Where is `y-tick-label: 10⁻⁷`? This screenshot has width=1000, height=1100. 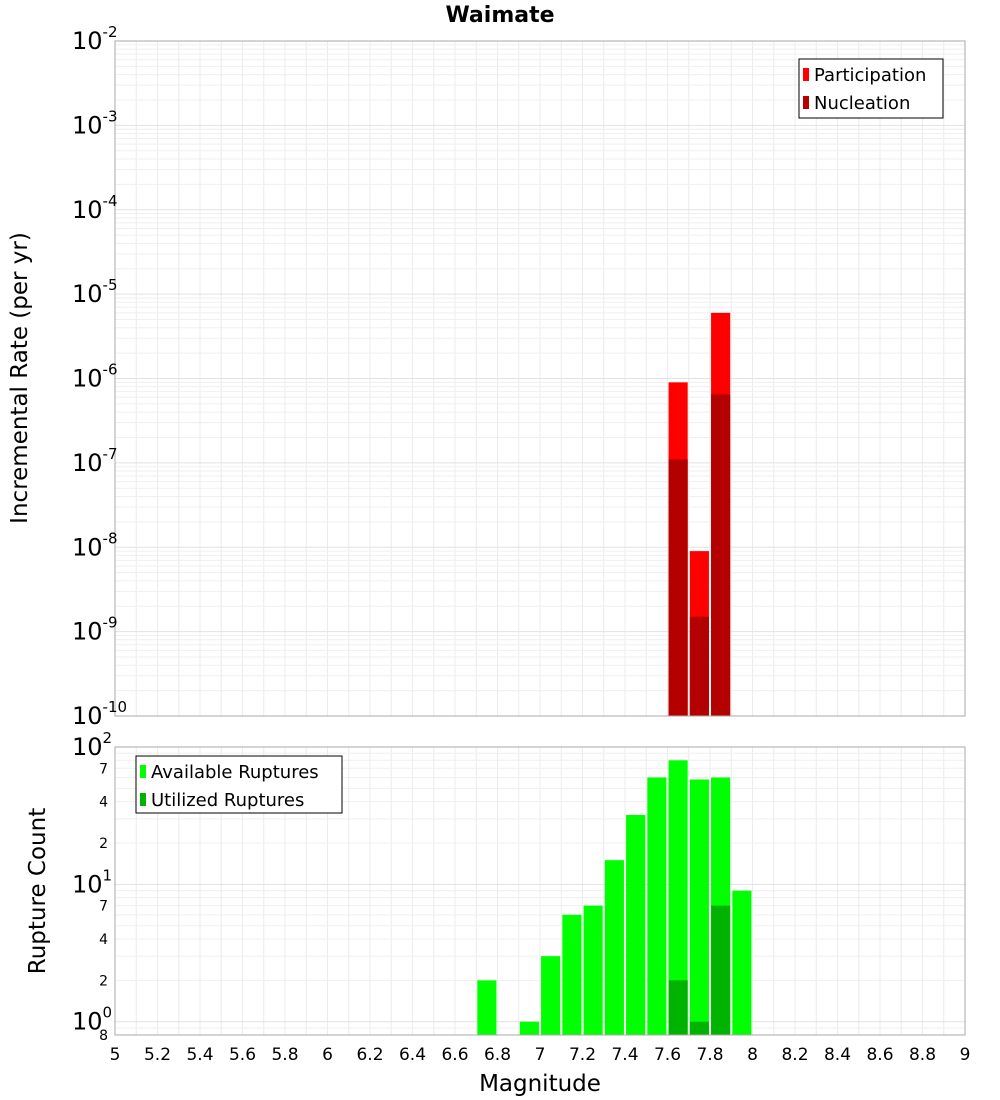
y-tick-label: 10⁻⁷ is located at coordinates (95, 461).